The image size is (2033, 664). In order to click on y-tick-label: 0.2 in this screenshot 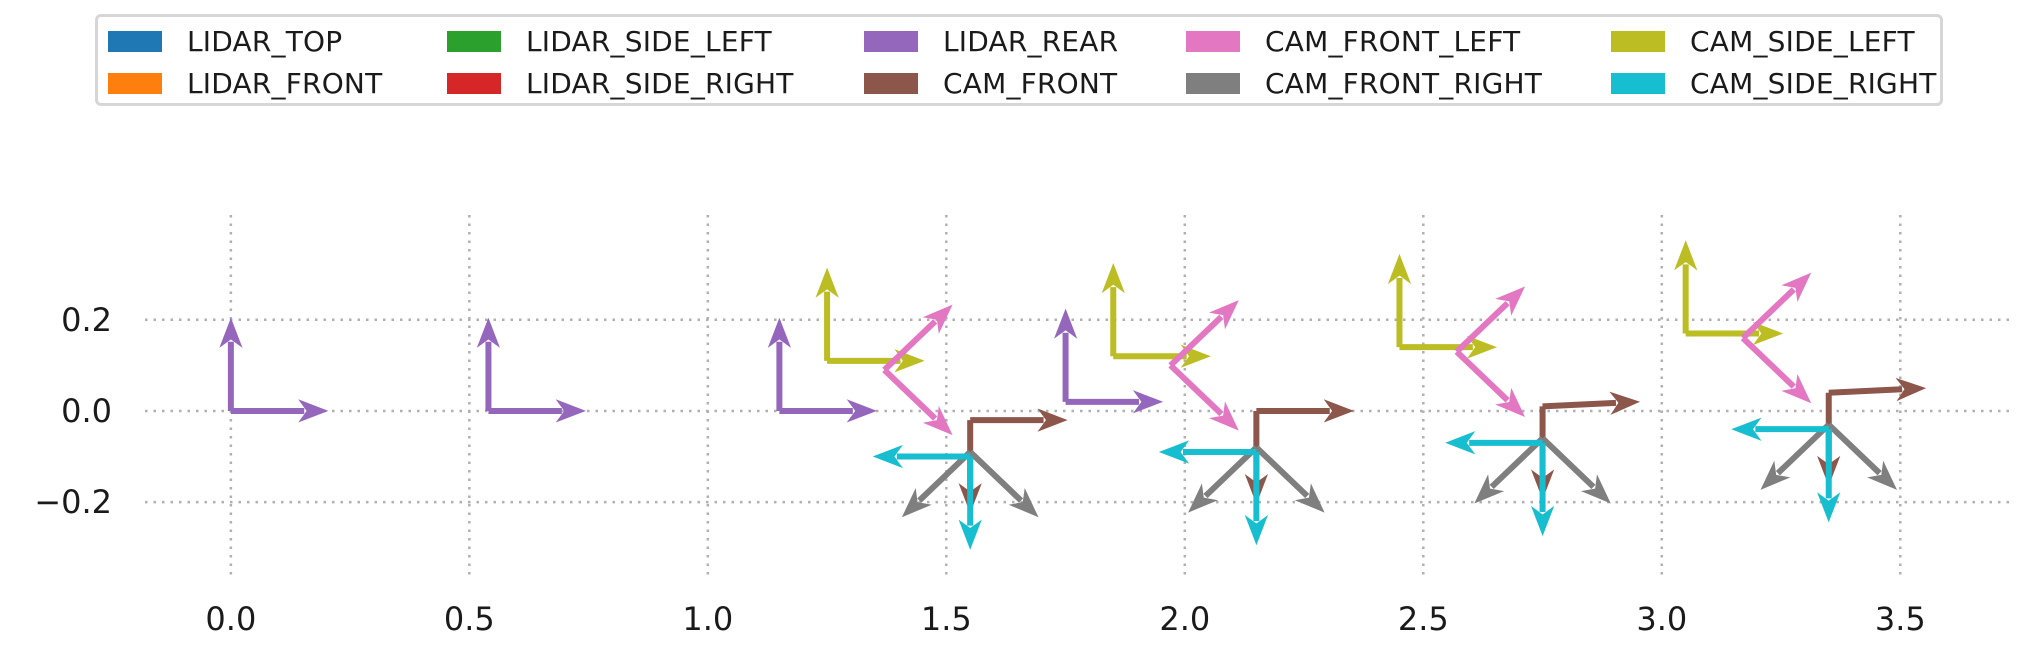, I will do `click(86, 320)`.